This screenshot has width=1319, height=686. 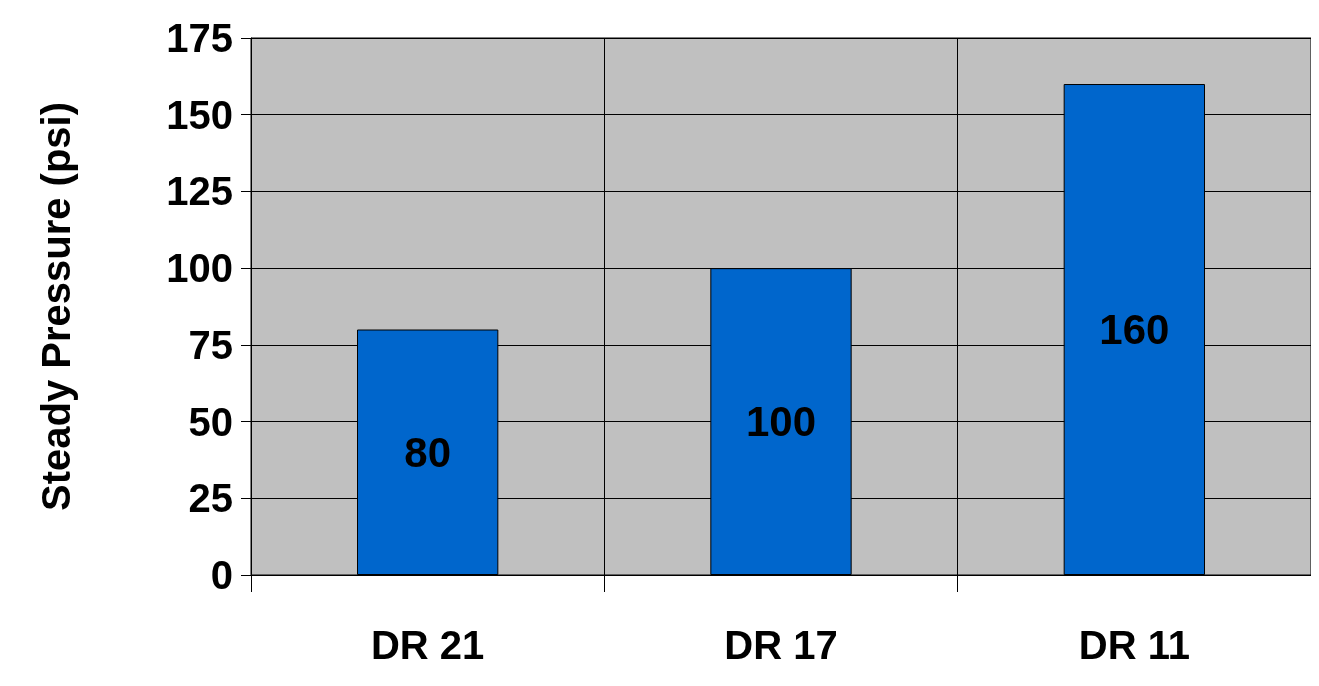 I want to click on y-tick-label: 150, so click(x=199, y=114).